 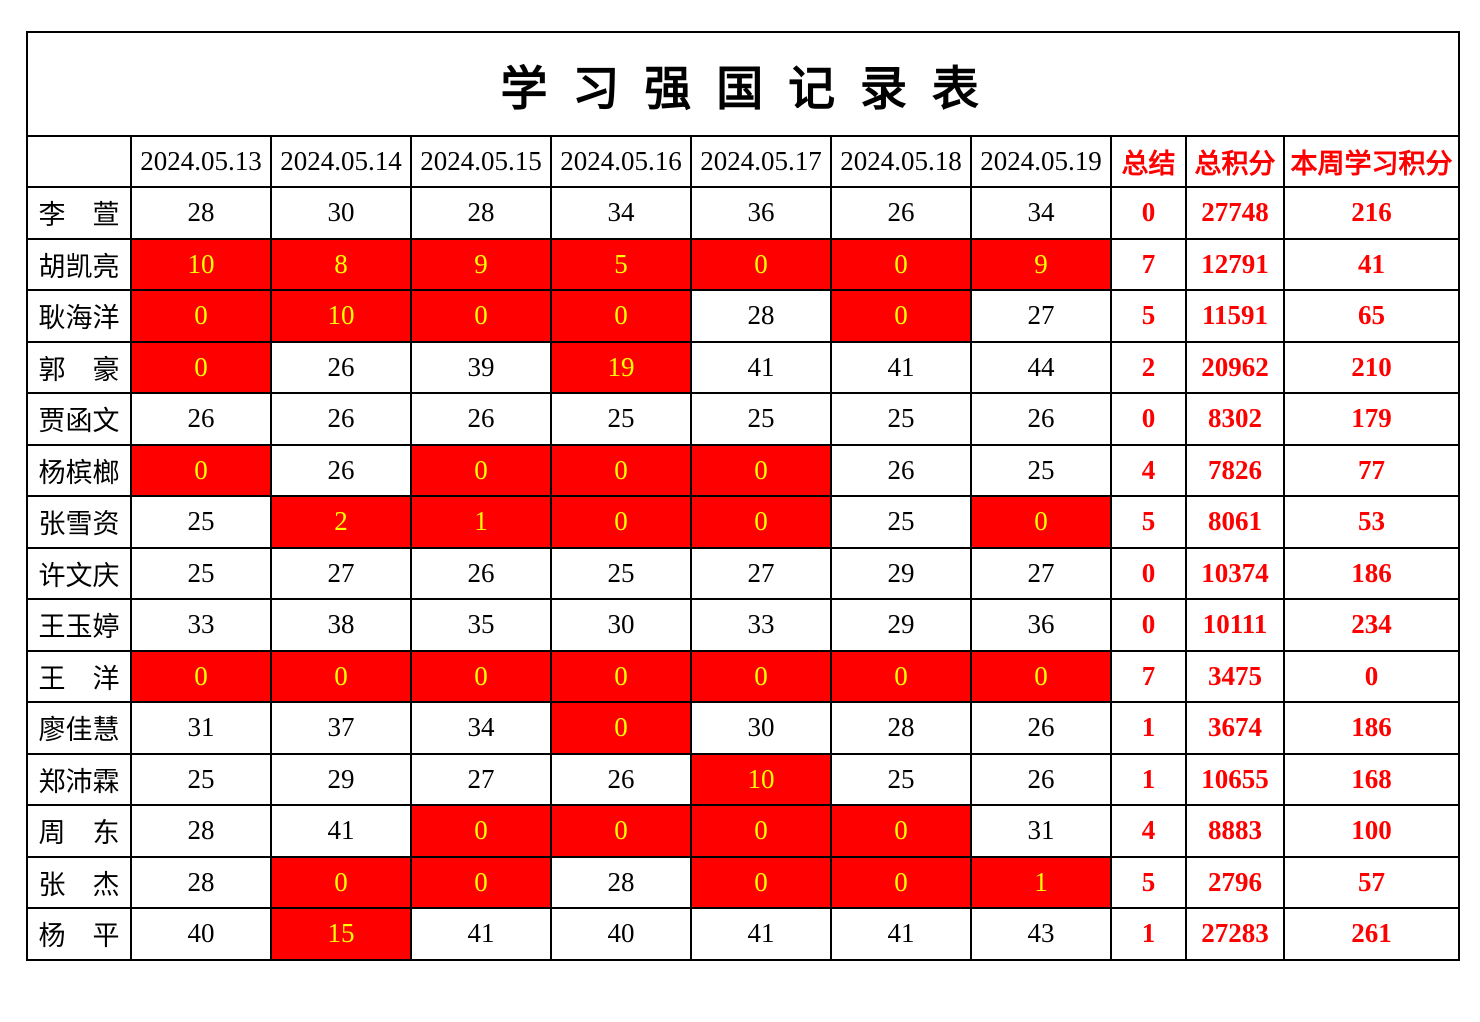 What do you see at coordinates (743, 84) in the screenshot?
I see `page-title: 学 习 强 国 记 录 表` at bounding box center [743, 84].